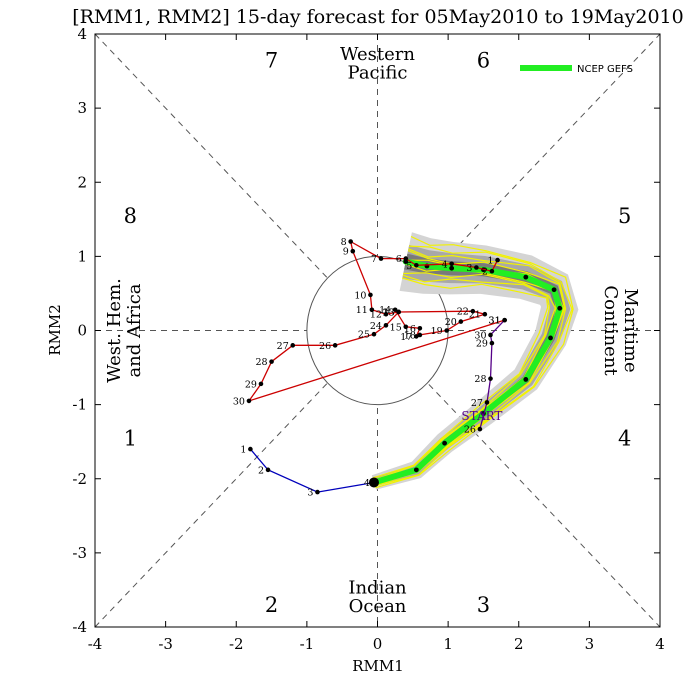 This screenshot has height=690, width=690. I want to click on observed-point-label: 25, so click(364, 335).